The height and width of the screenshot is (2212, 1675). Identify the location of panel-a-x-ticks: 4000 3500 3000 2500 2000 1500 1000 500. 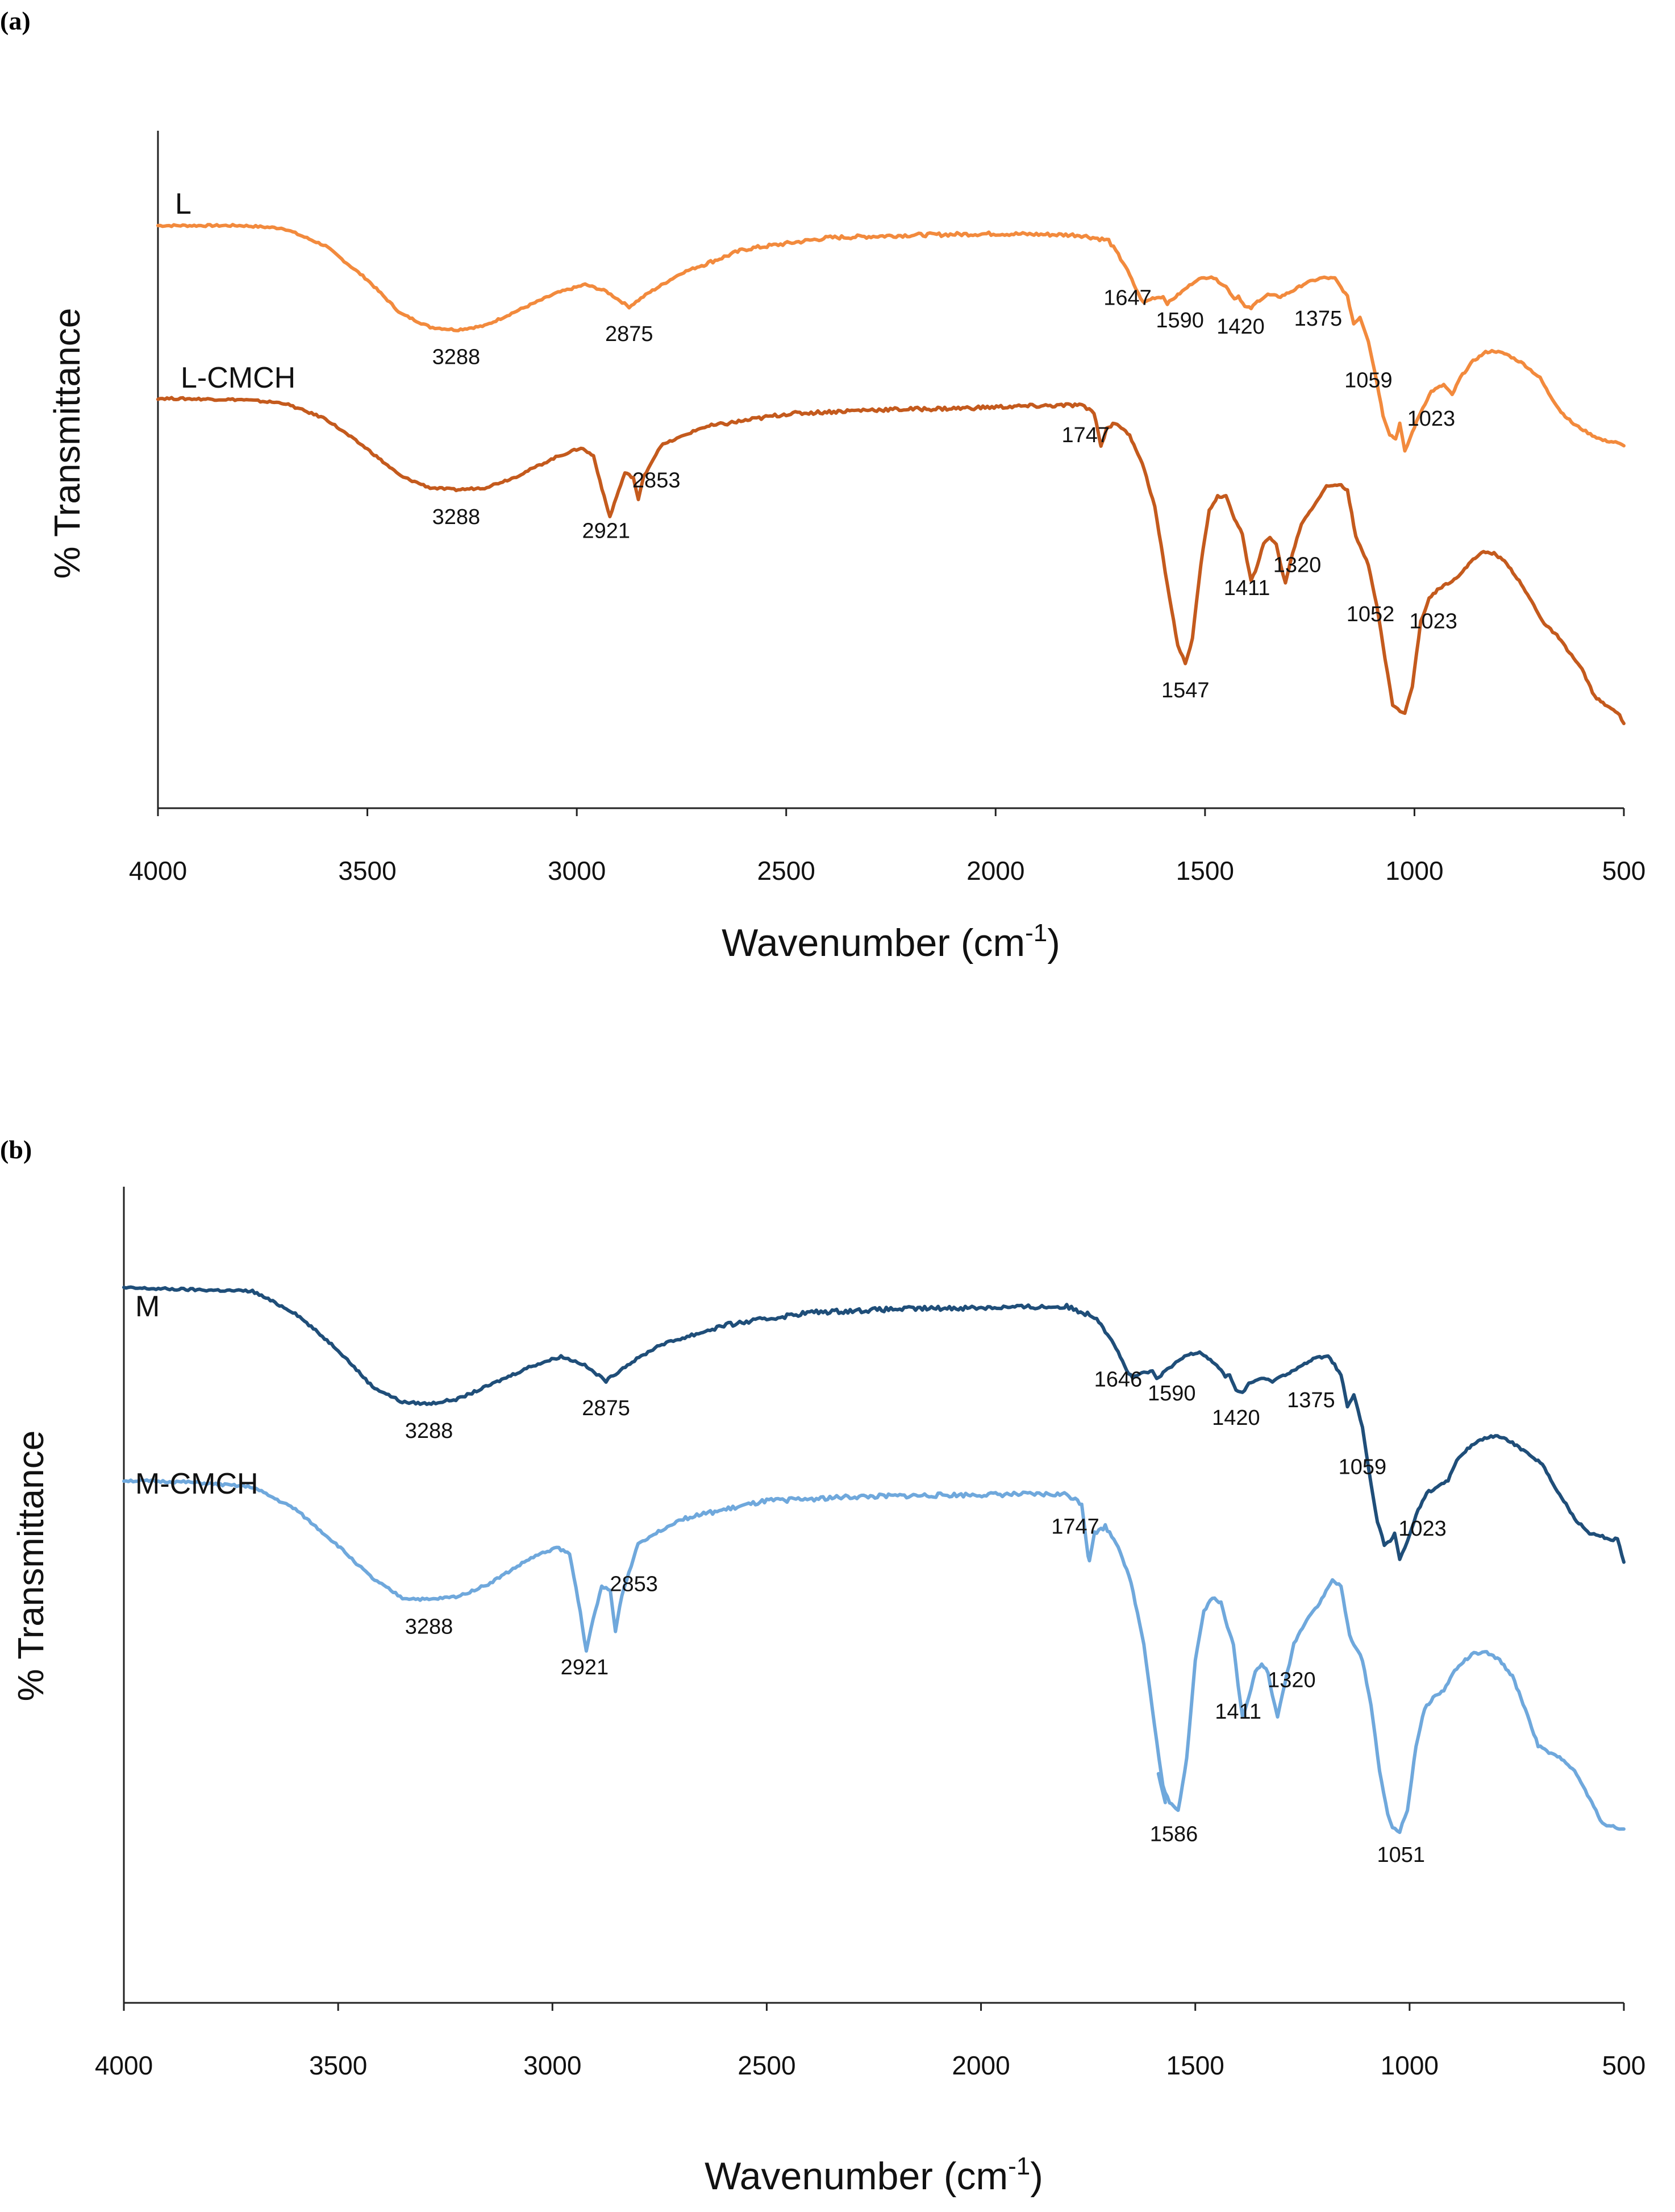
(888, 846).